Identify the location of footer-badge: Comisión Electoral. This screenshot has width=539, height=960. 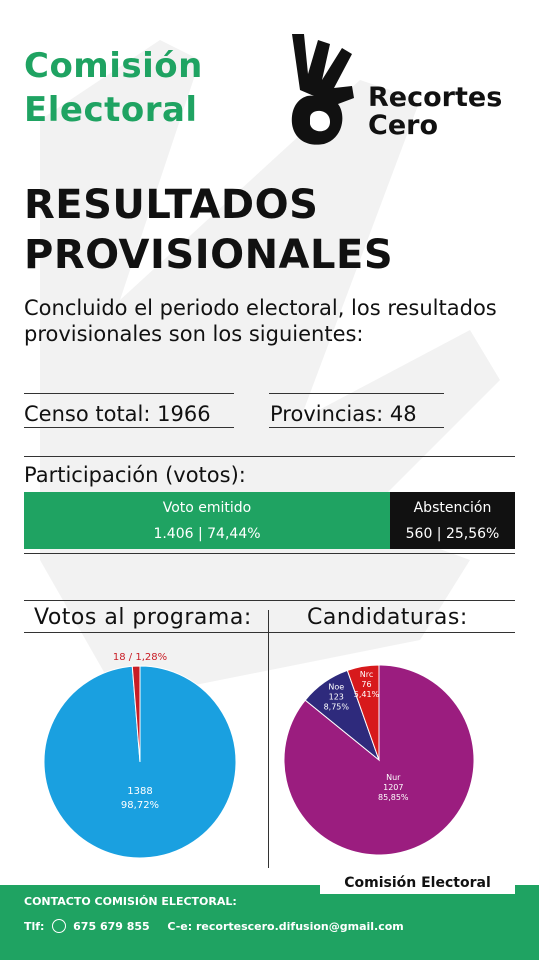
(417, 883).